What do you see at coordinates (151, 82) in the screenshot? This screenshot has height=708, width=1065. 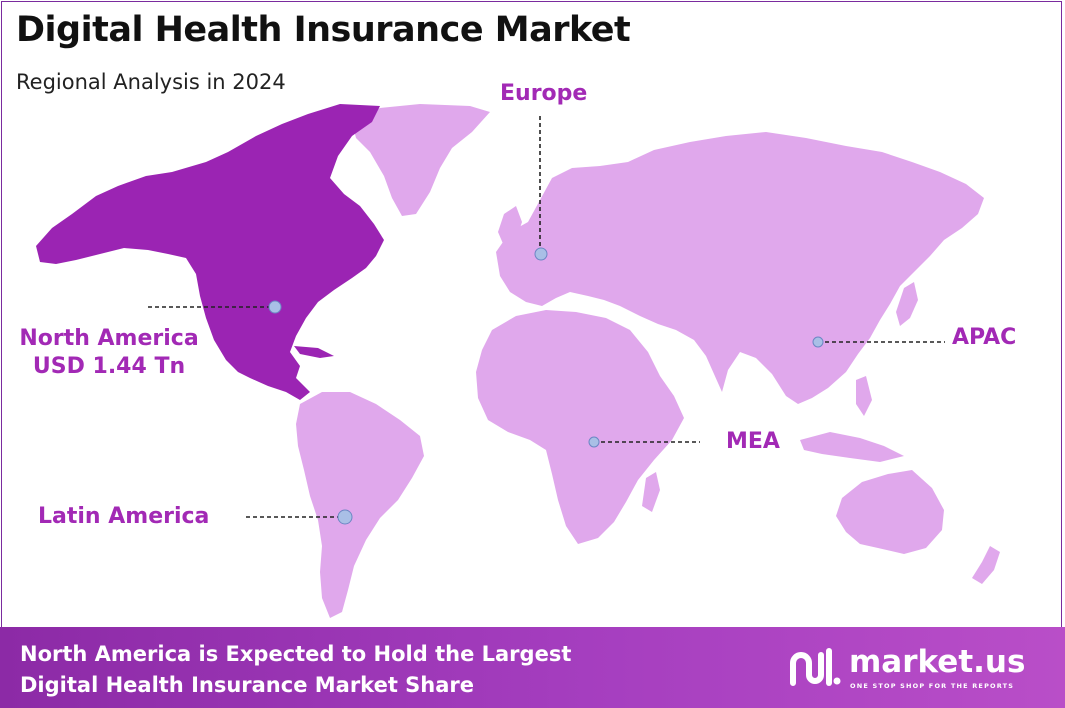 I see `page-subtitle: Regional Analysis in 2024` at bounding box center [151, 82].